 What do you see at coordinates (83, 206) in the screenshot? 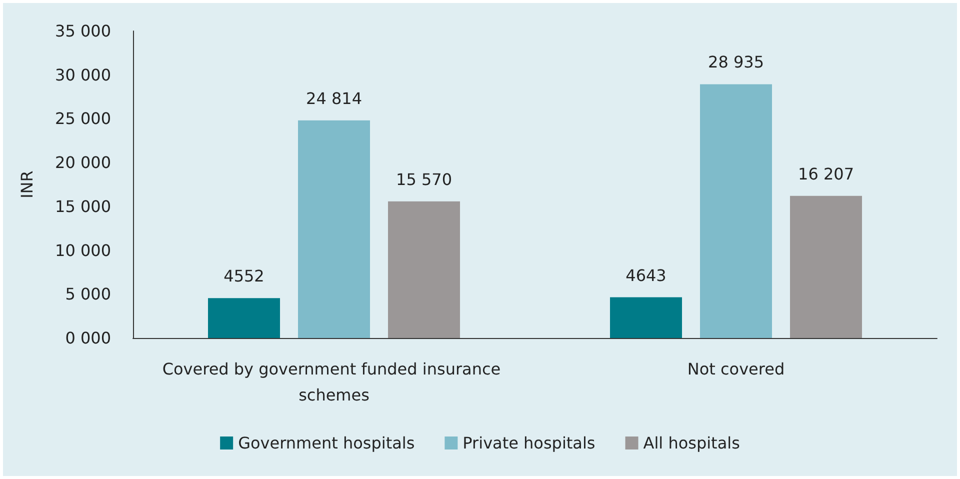
I see `y-tick-label: 15 000` at bounding box center [83, 206].